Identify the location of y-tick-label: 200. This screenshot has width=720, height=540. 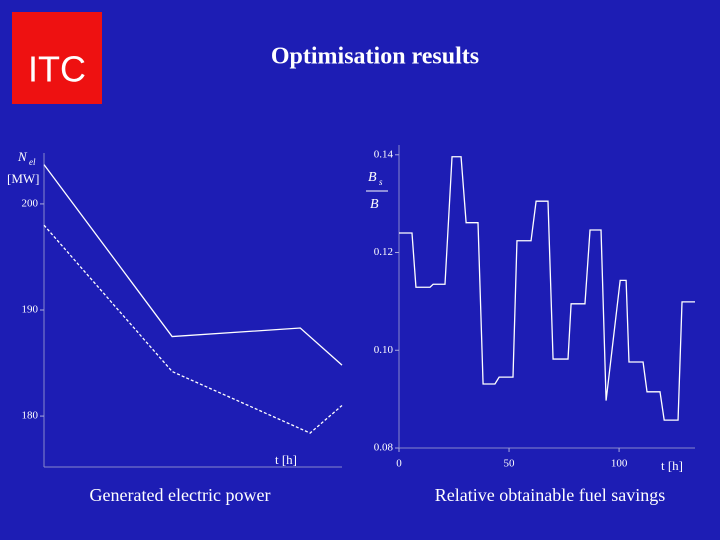
(30, 203).